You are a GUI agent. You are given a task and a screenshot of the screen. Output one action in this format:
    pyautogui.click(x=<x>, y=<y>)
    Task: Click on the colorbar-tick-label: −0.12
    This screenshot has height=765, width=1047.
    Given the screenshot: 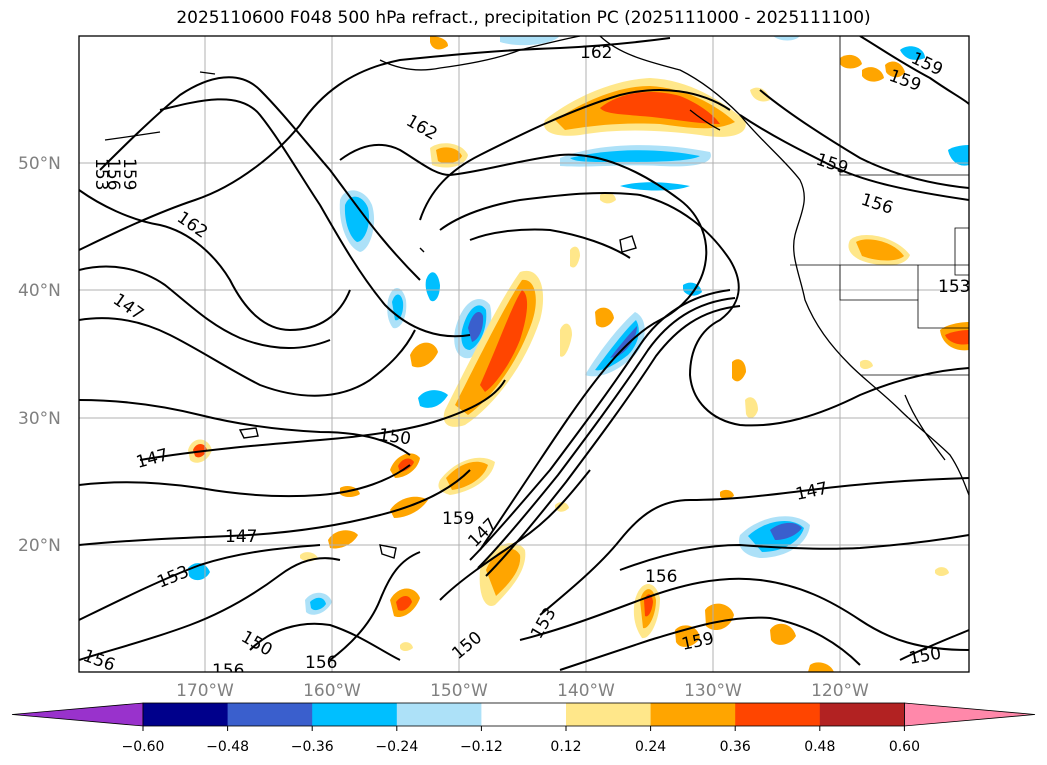 What is the action you would take?
    pyautogui.click(x=481, y=747)
    